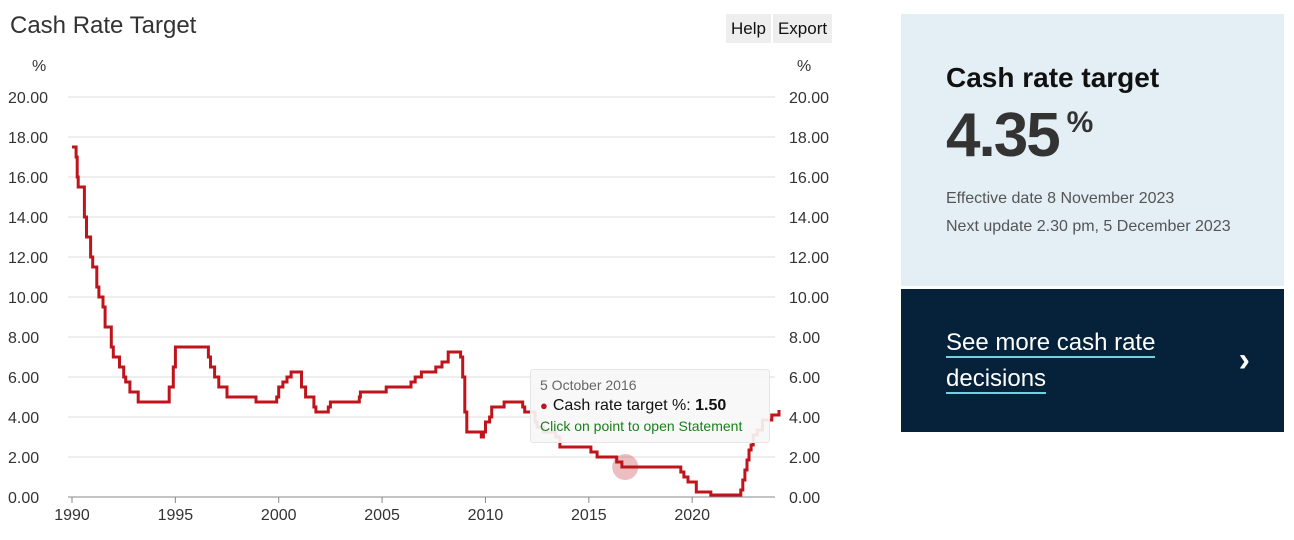  What do you see at coordinates (804, 458) in the screenshot?
I see `y-tick-label-right: 2.00` at bounding box center [804, 458].